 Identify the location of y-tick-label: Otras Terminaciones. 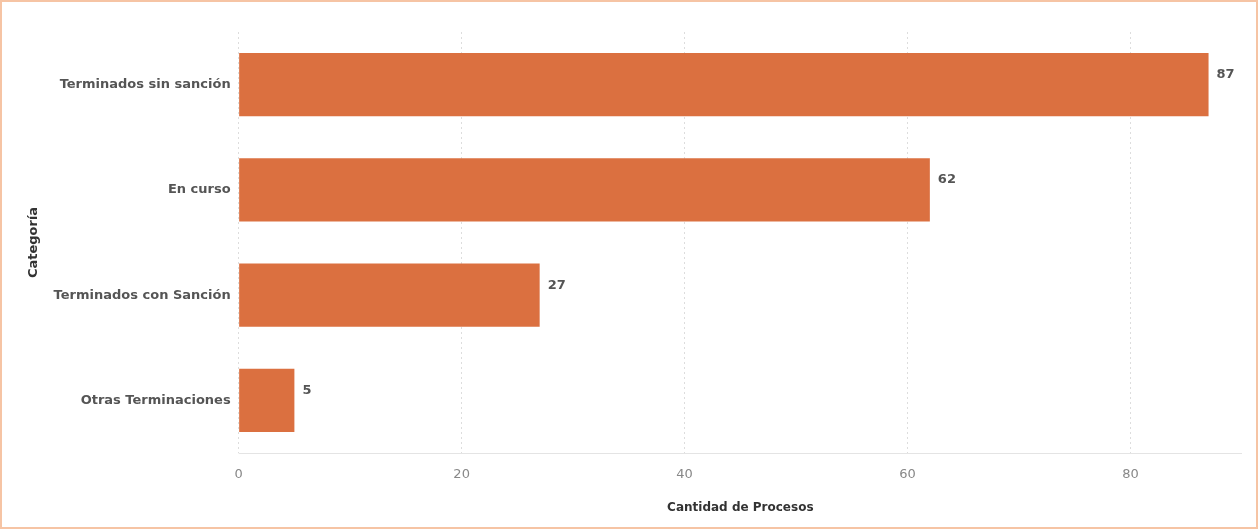
(155, 399).